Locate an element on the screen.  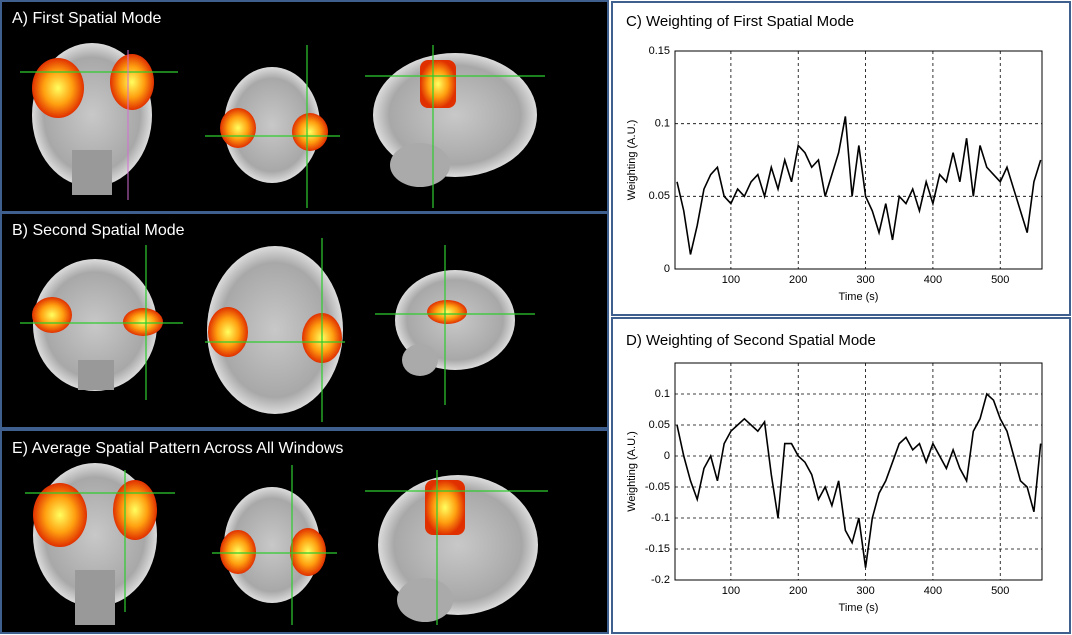
y-tick-label: 0.15 is located at coordinates (659, 51).